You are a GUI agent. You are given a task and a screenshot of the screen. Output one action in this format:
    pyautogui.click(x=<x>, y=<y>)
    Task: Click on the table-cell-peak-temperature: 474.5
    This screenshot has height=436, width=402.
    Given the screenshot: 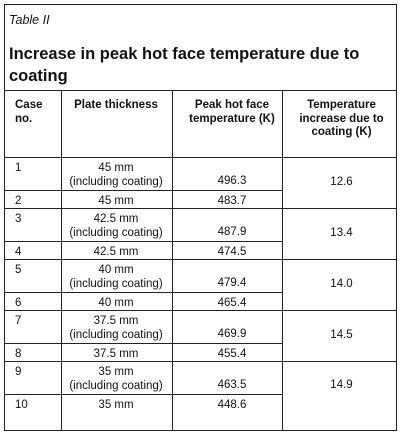 What is the action you would take?
    pyautogui.click(x=232, y=252)
    